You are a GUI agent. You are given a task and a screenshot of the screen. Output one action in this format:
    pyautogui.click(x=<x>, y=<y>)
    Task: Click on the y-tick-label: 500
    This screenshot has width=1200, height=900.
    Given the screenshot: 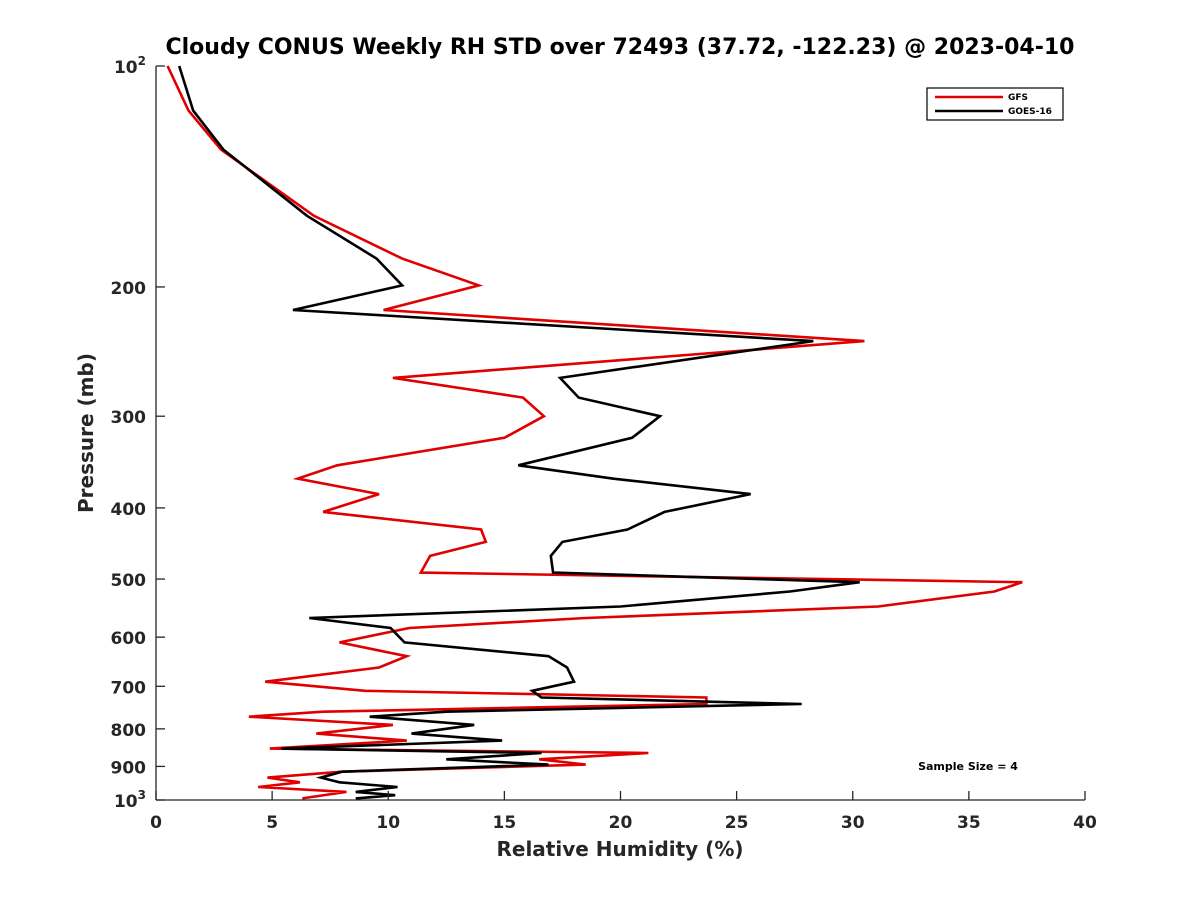 What is the action you would take?
    pyautogui.click(x=129, y=581)
    